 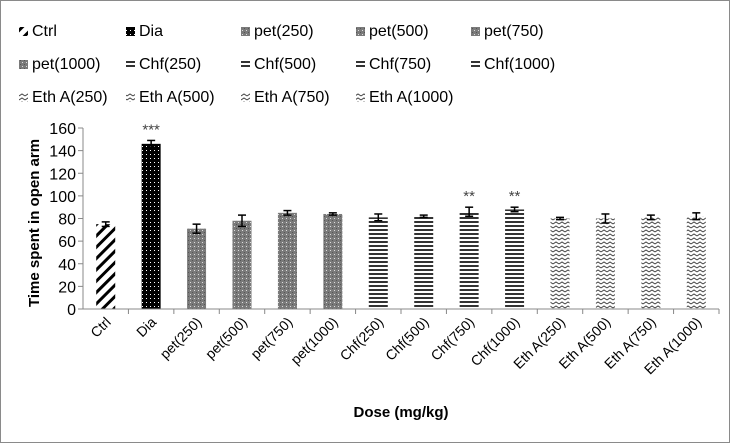 I want to click on legend-item: Dia, so click(x=144, y=31).